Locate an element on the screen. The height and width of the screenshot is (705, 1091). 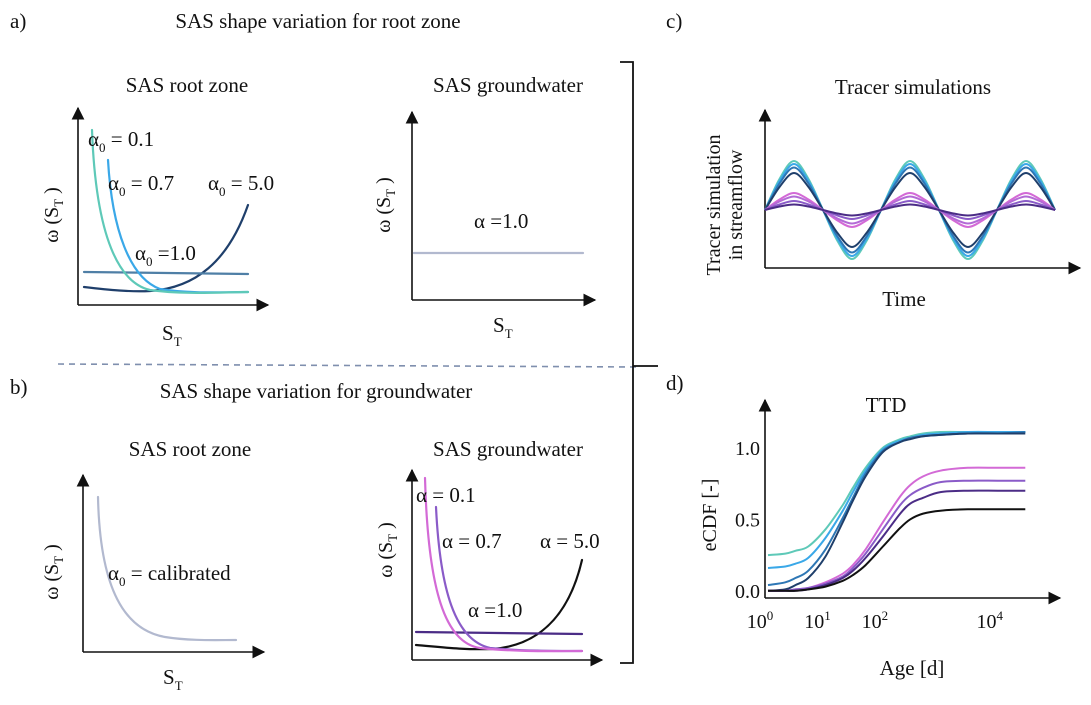
c-series-group is located at coordinates (910, 210).